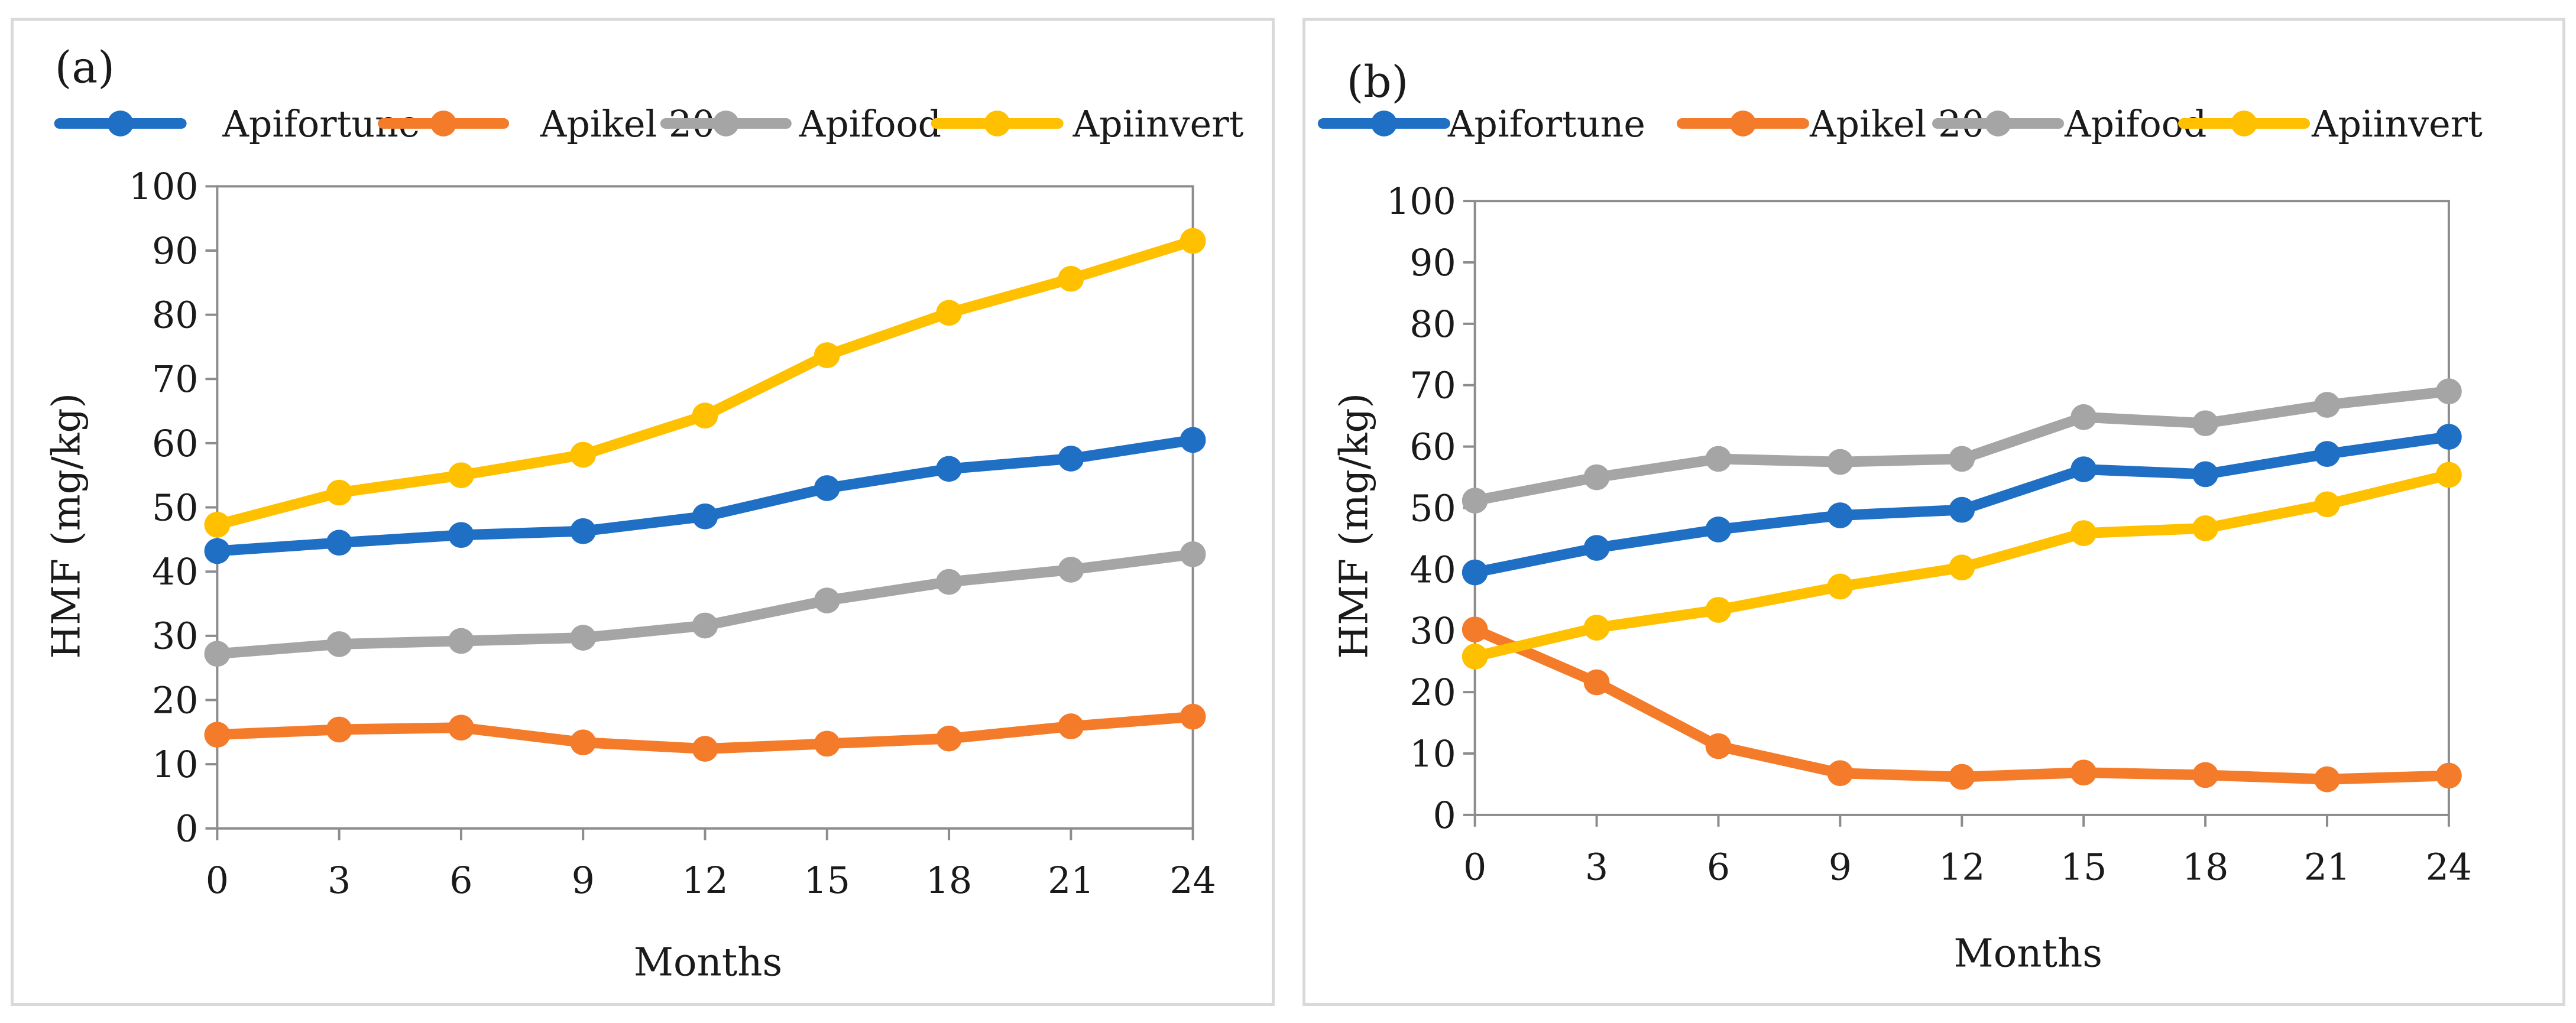 Image resolution: width=2576 pixels, height=1023 pixels. Describe the element at coordinates (870, 124) in the screenshot. I see `legend-label: Apifood` at that location.